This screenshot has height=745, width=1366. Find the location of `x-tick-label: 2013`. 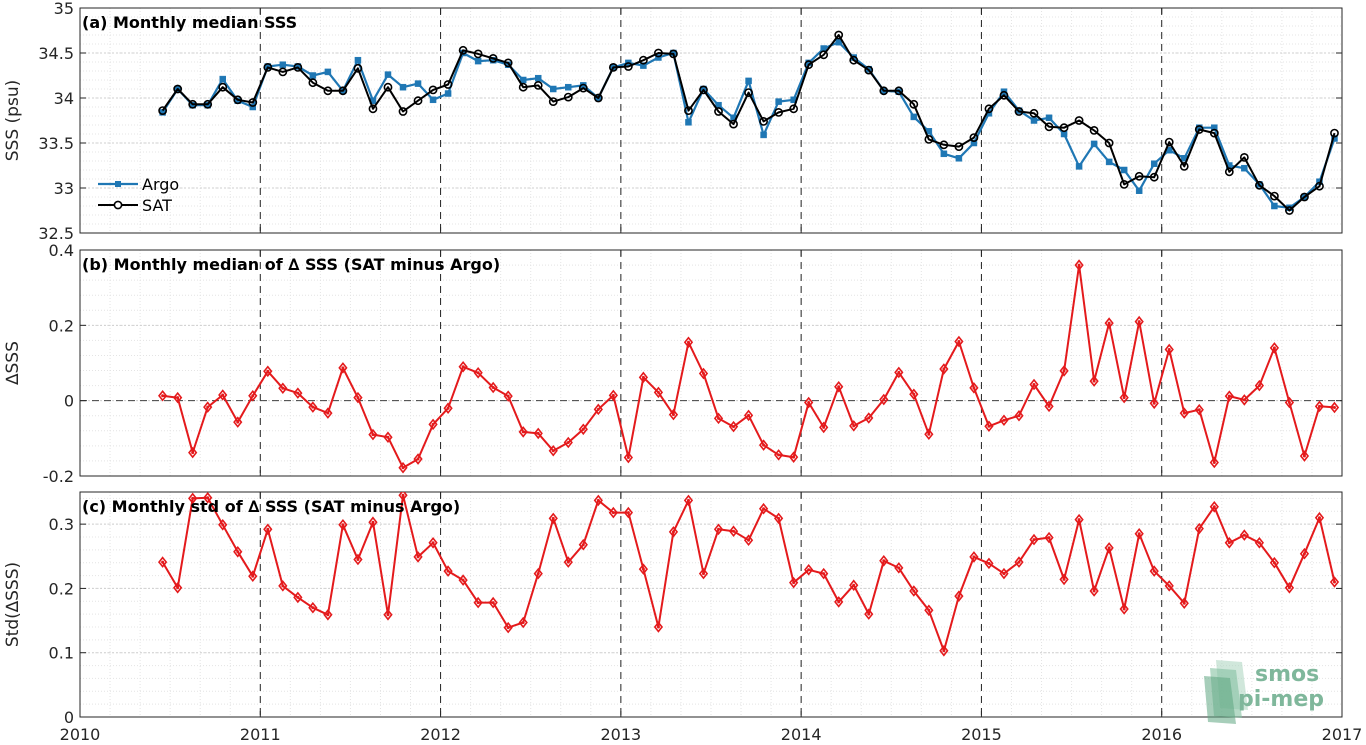

x-tick-label: 2013 is located at coordinates (620, 734).